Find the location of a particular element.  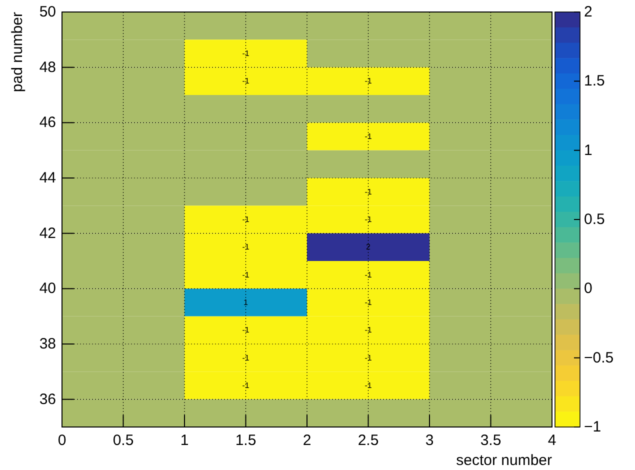

y-axis-title: pad number is located at coordinates (17, 52).